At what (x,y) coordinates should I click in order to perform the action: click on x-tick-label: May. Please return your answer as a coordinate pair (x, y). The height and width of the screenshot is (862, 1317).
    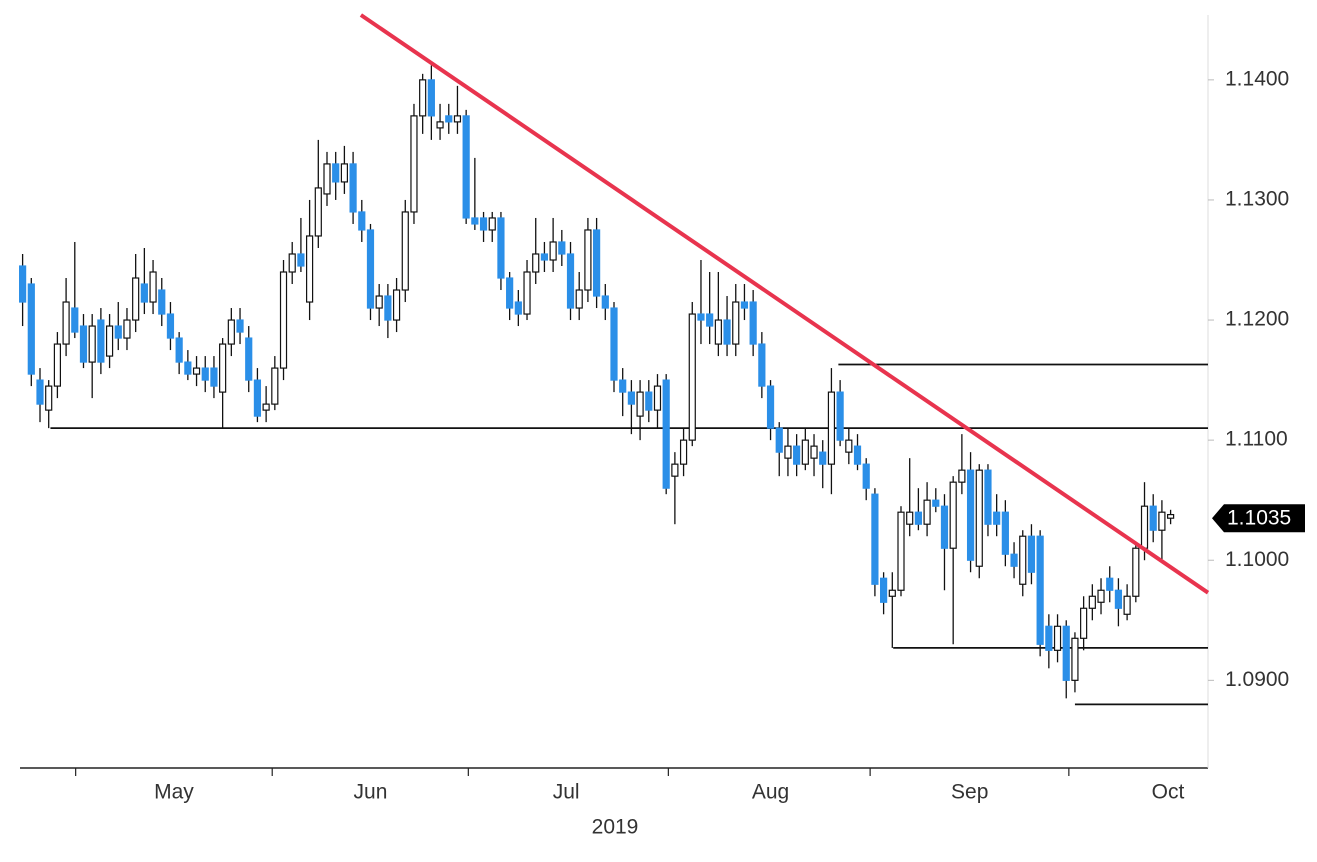
    Looking at the image, I should click on (174, 792).